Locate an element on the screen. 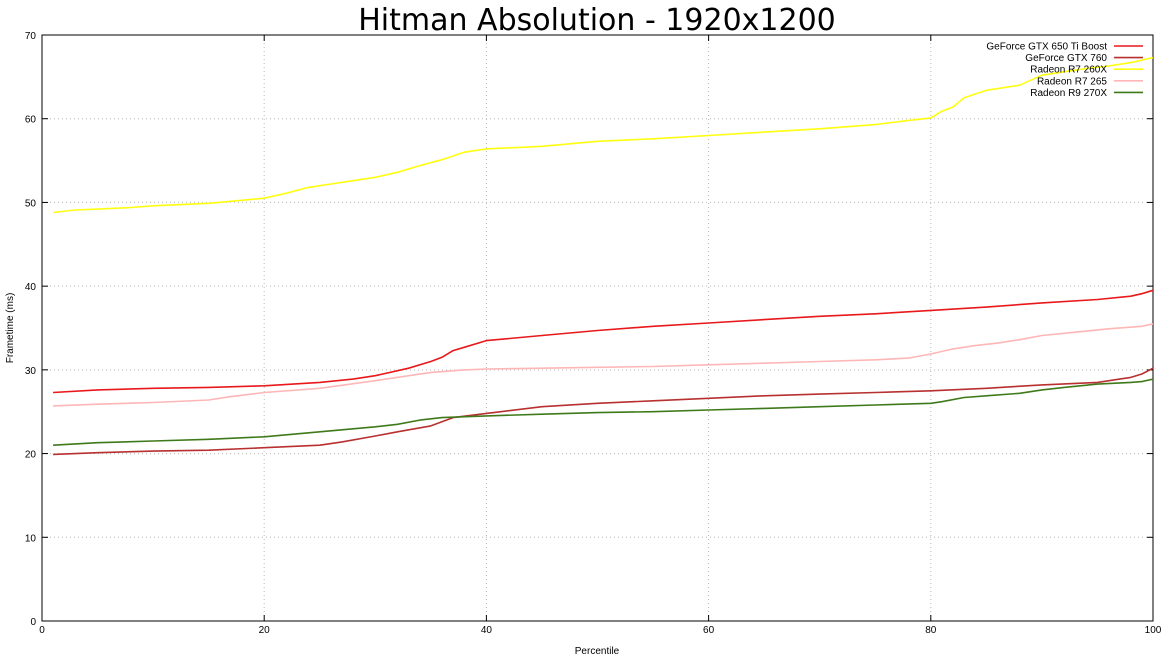  x-tick-label-4: 80 is located at coordinates (931, 630).